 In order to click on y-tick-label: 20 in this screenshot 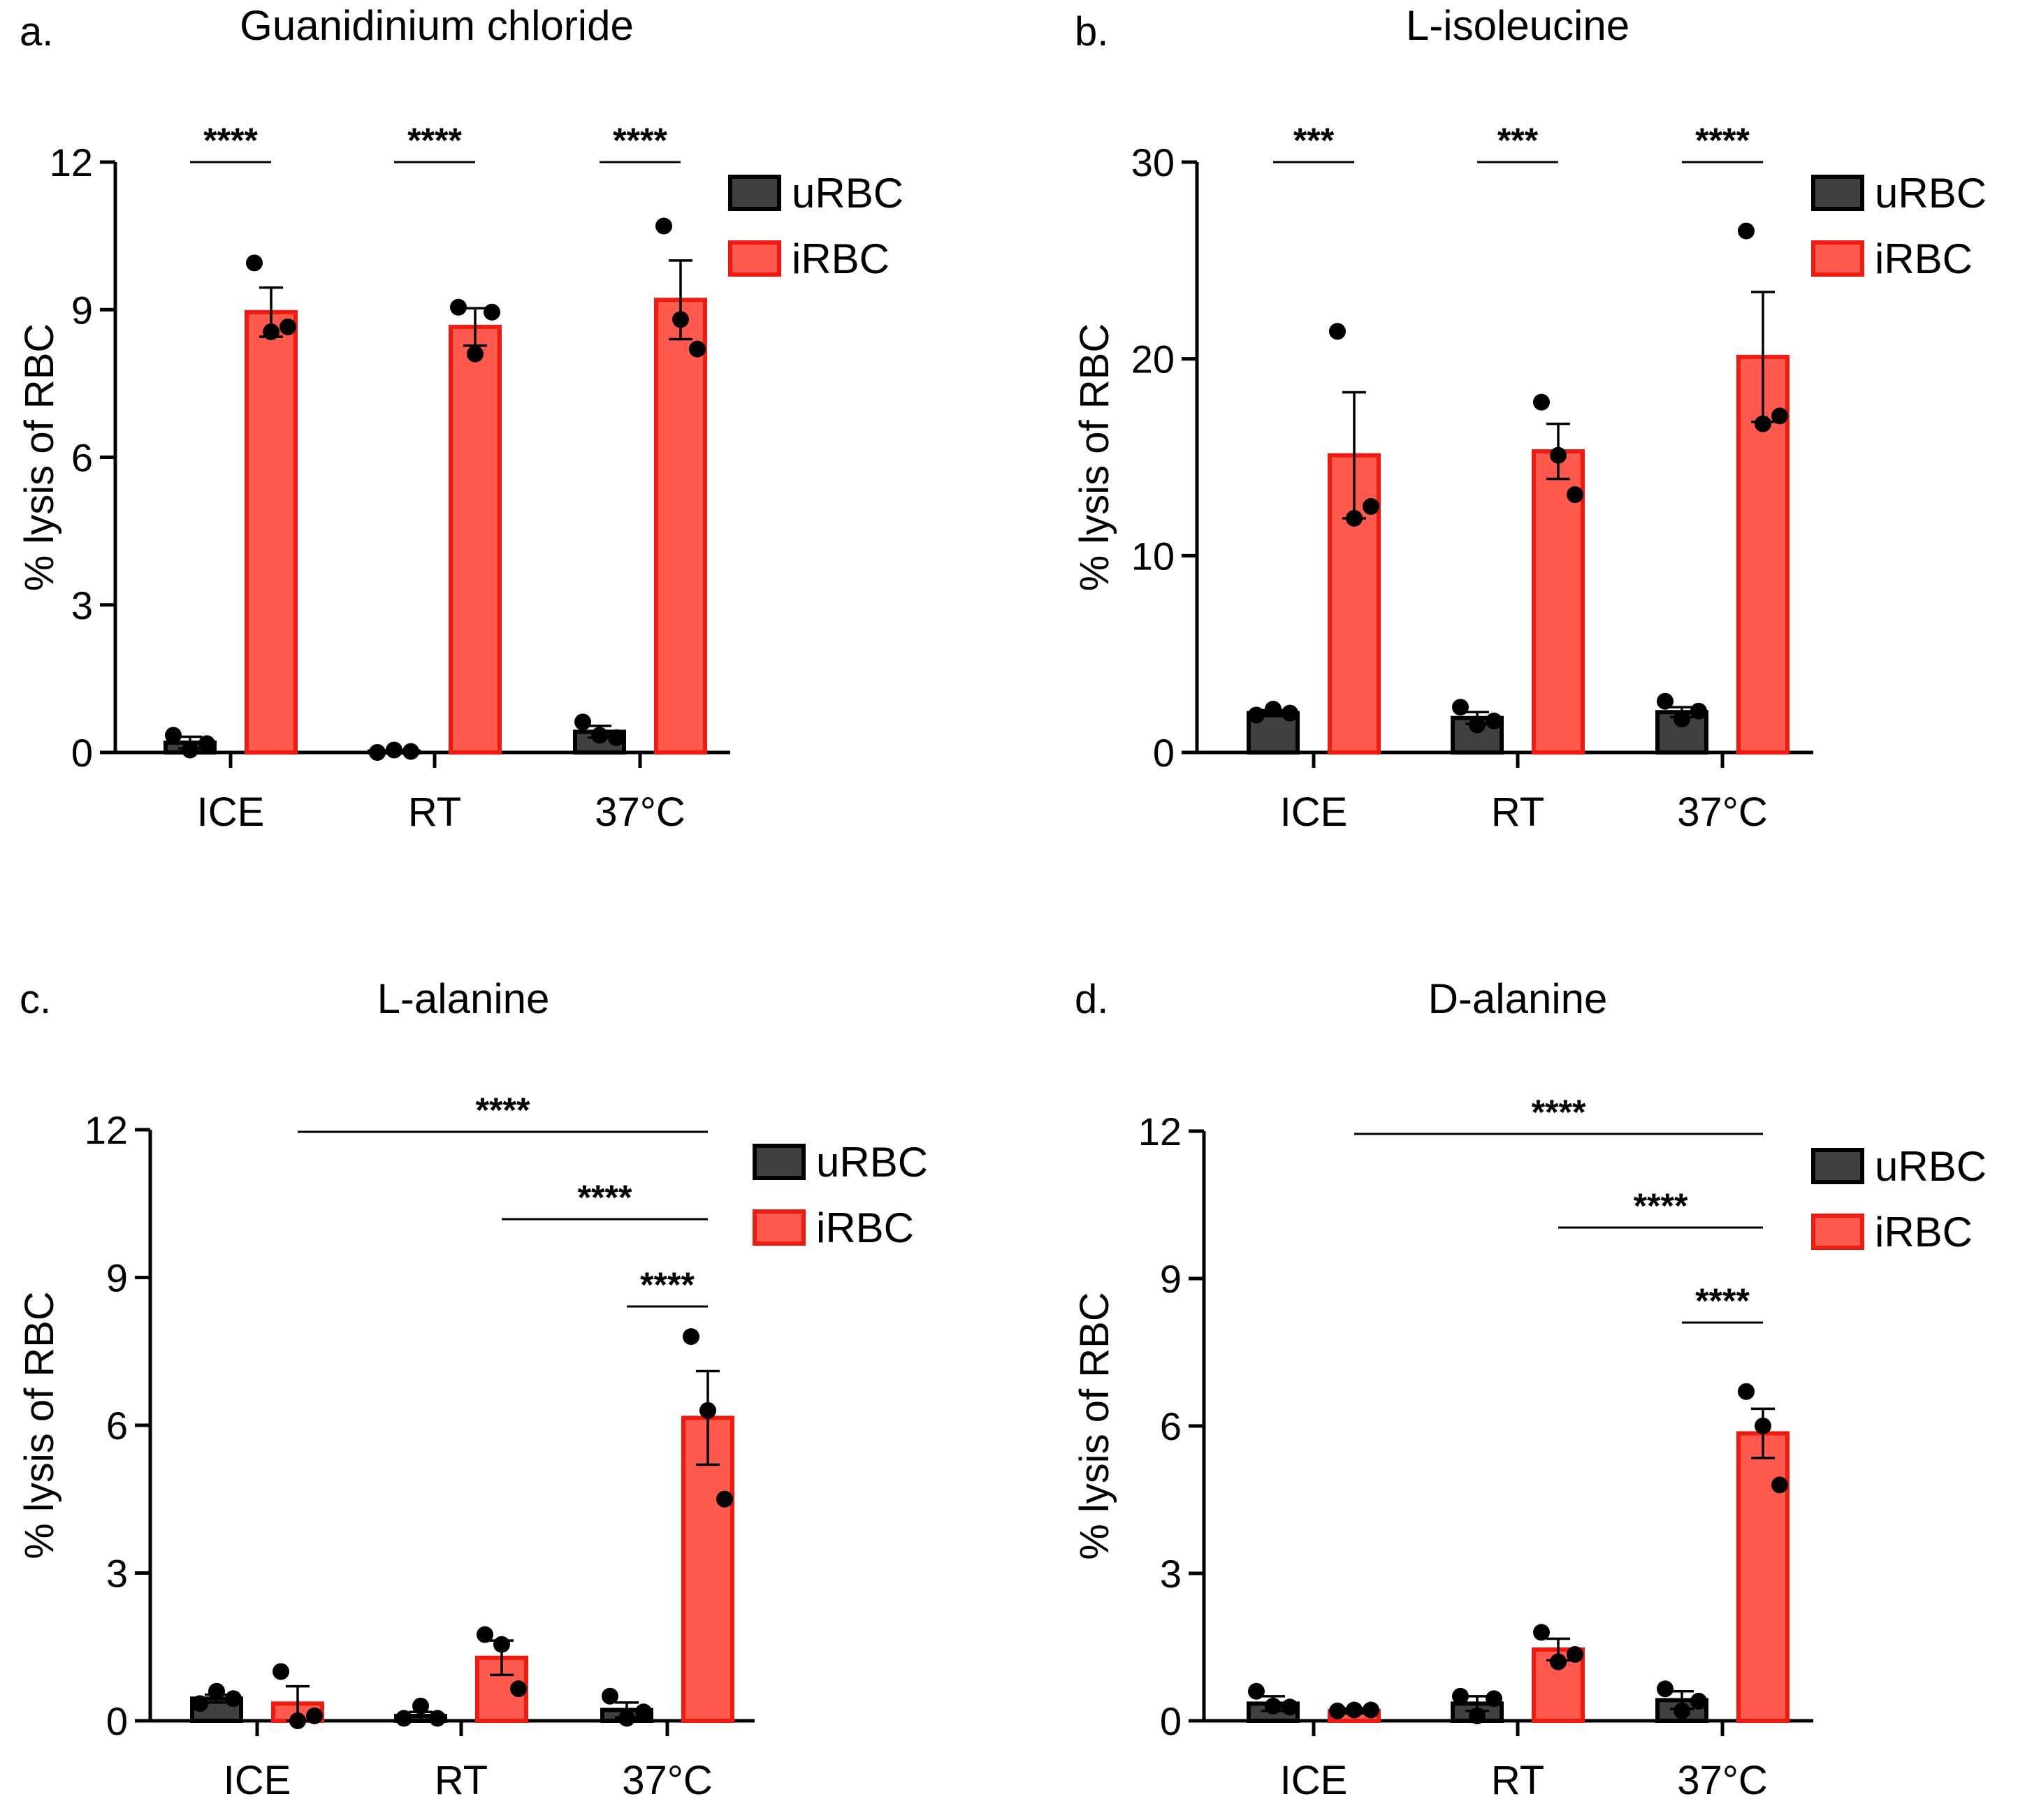, I will do `click(1153, 359)`.